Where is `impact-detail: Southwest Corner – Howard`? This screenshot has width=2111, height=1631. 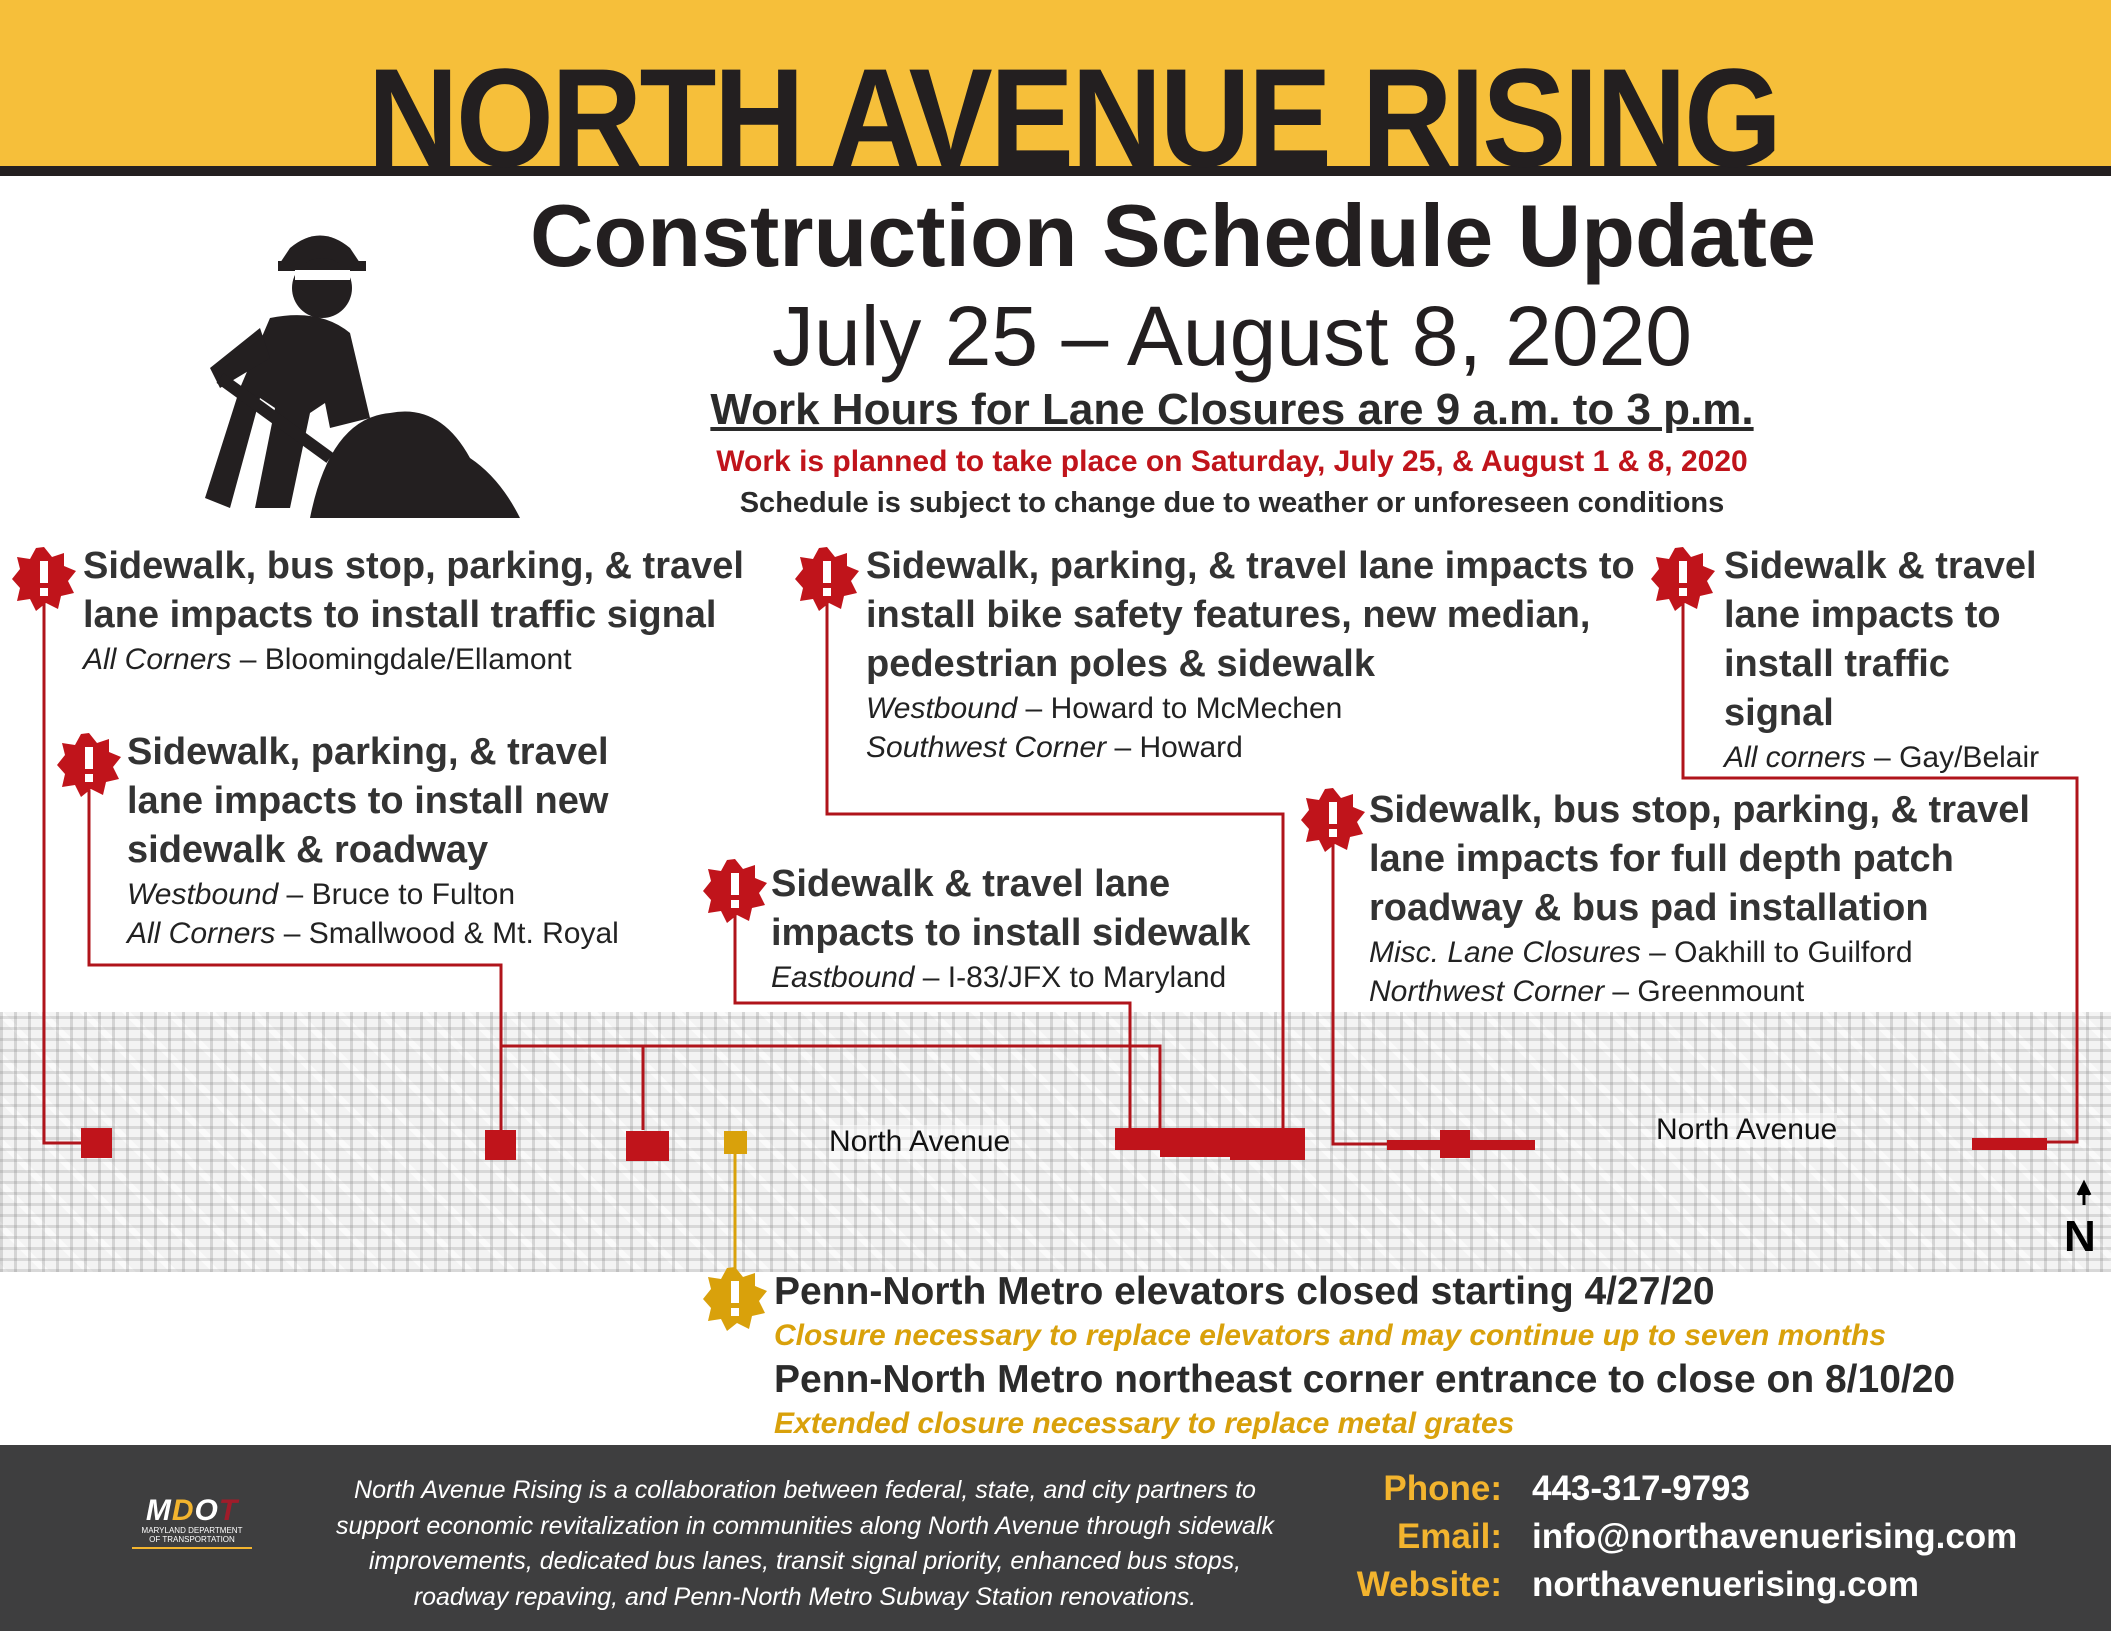 impact-detail: Southwest Corner – Howard is located at coordinates (1054, 747).